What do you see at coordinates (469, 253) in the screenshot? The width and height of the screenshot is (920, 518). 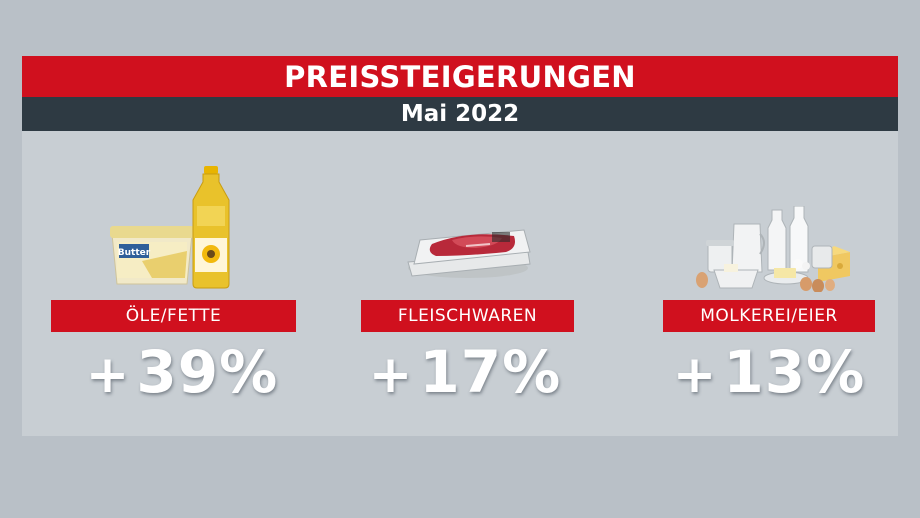 I see `packaged-meat-icon` at bounding box center [469, 253].